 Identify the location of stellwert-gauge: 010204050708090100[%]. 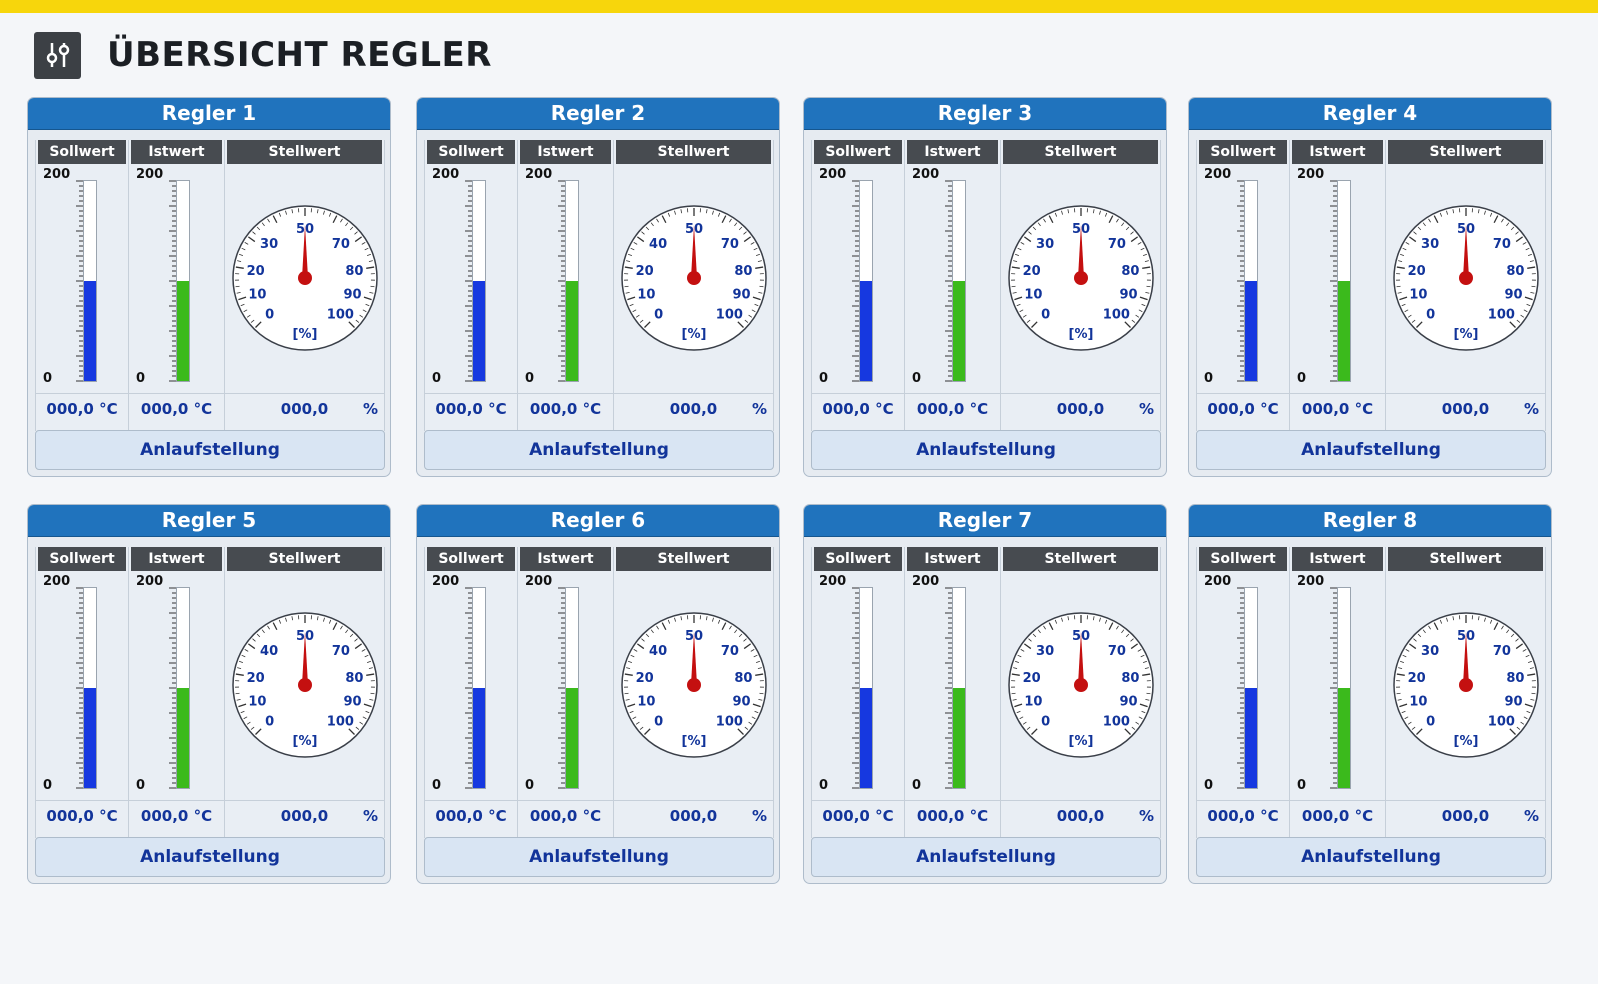
(305, 685).